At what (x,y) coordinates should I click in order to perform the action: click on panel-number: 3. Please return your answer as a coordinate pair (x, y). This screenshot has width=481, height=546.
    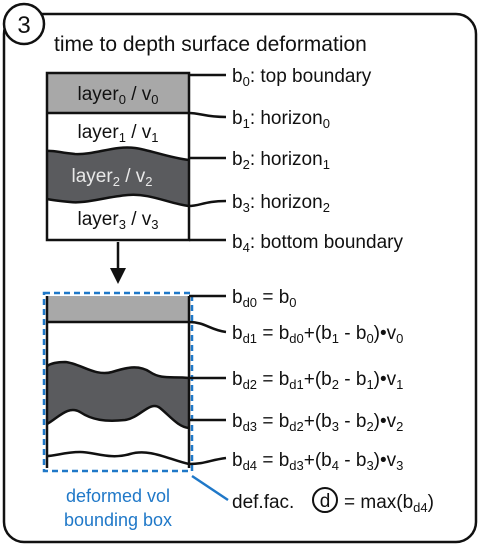
    Looking at the image, I should click on (23, 25).